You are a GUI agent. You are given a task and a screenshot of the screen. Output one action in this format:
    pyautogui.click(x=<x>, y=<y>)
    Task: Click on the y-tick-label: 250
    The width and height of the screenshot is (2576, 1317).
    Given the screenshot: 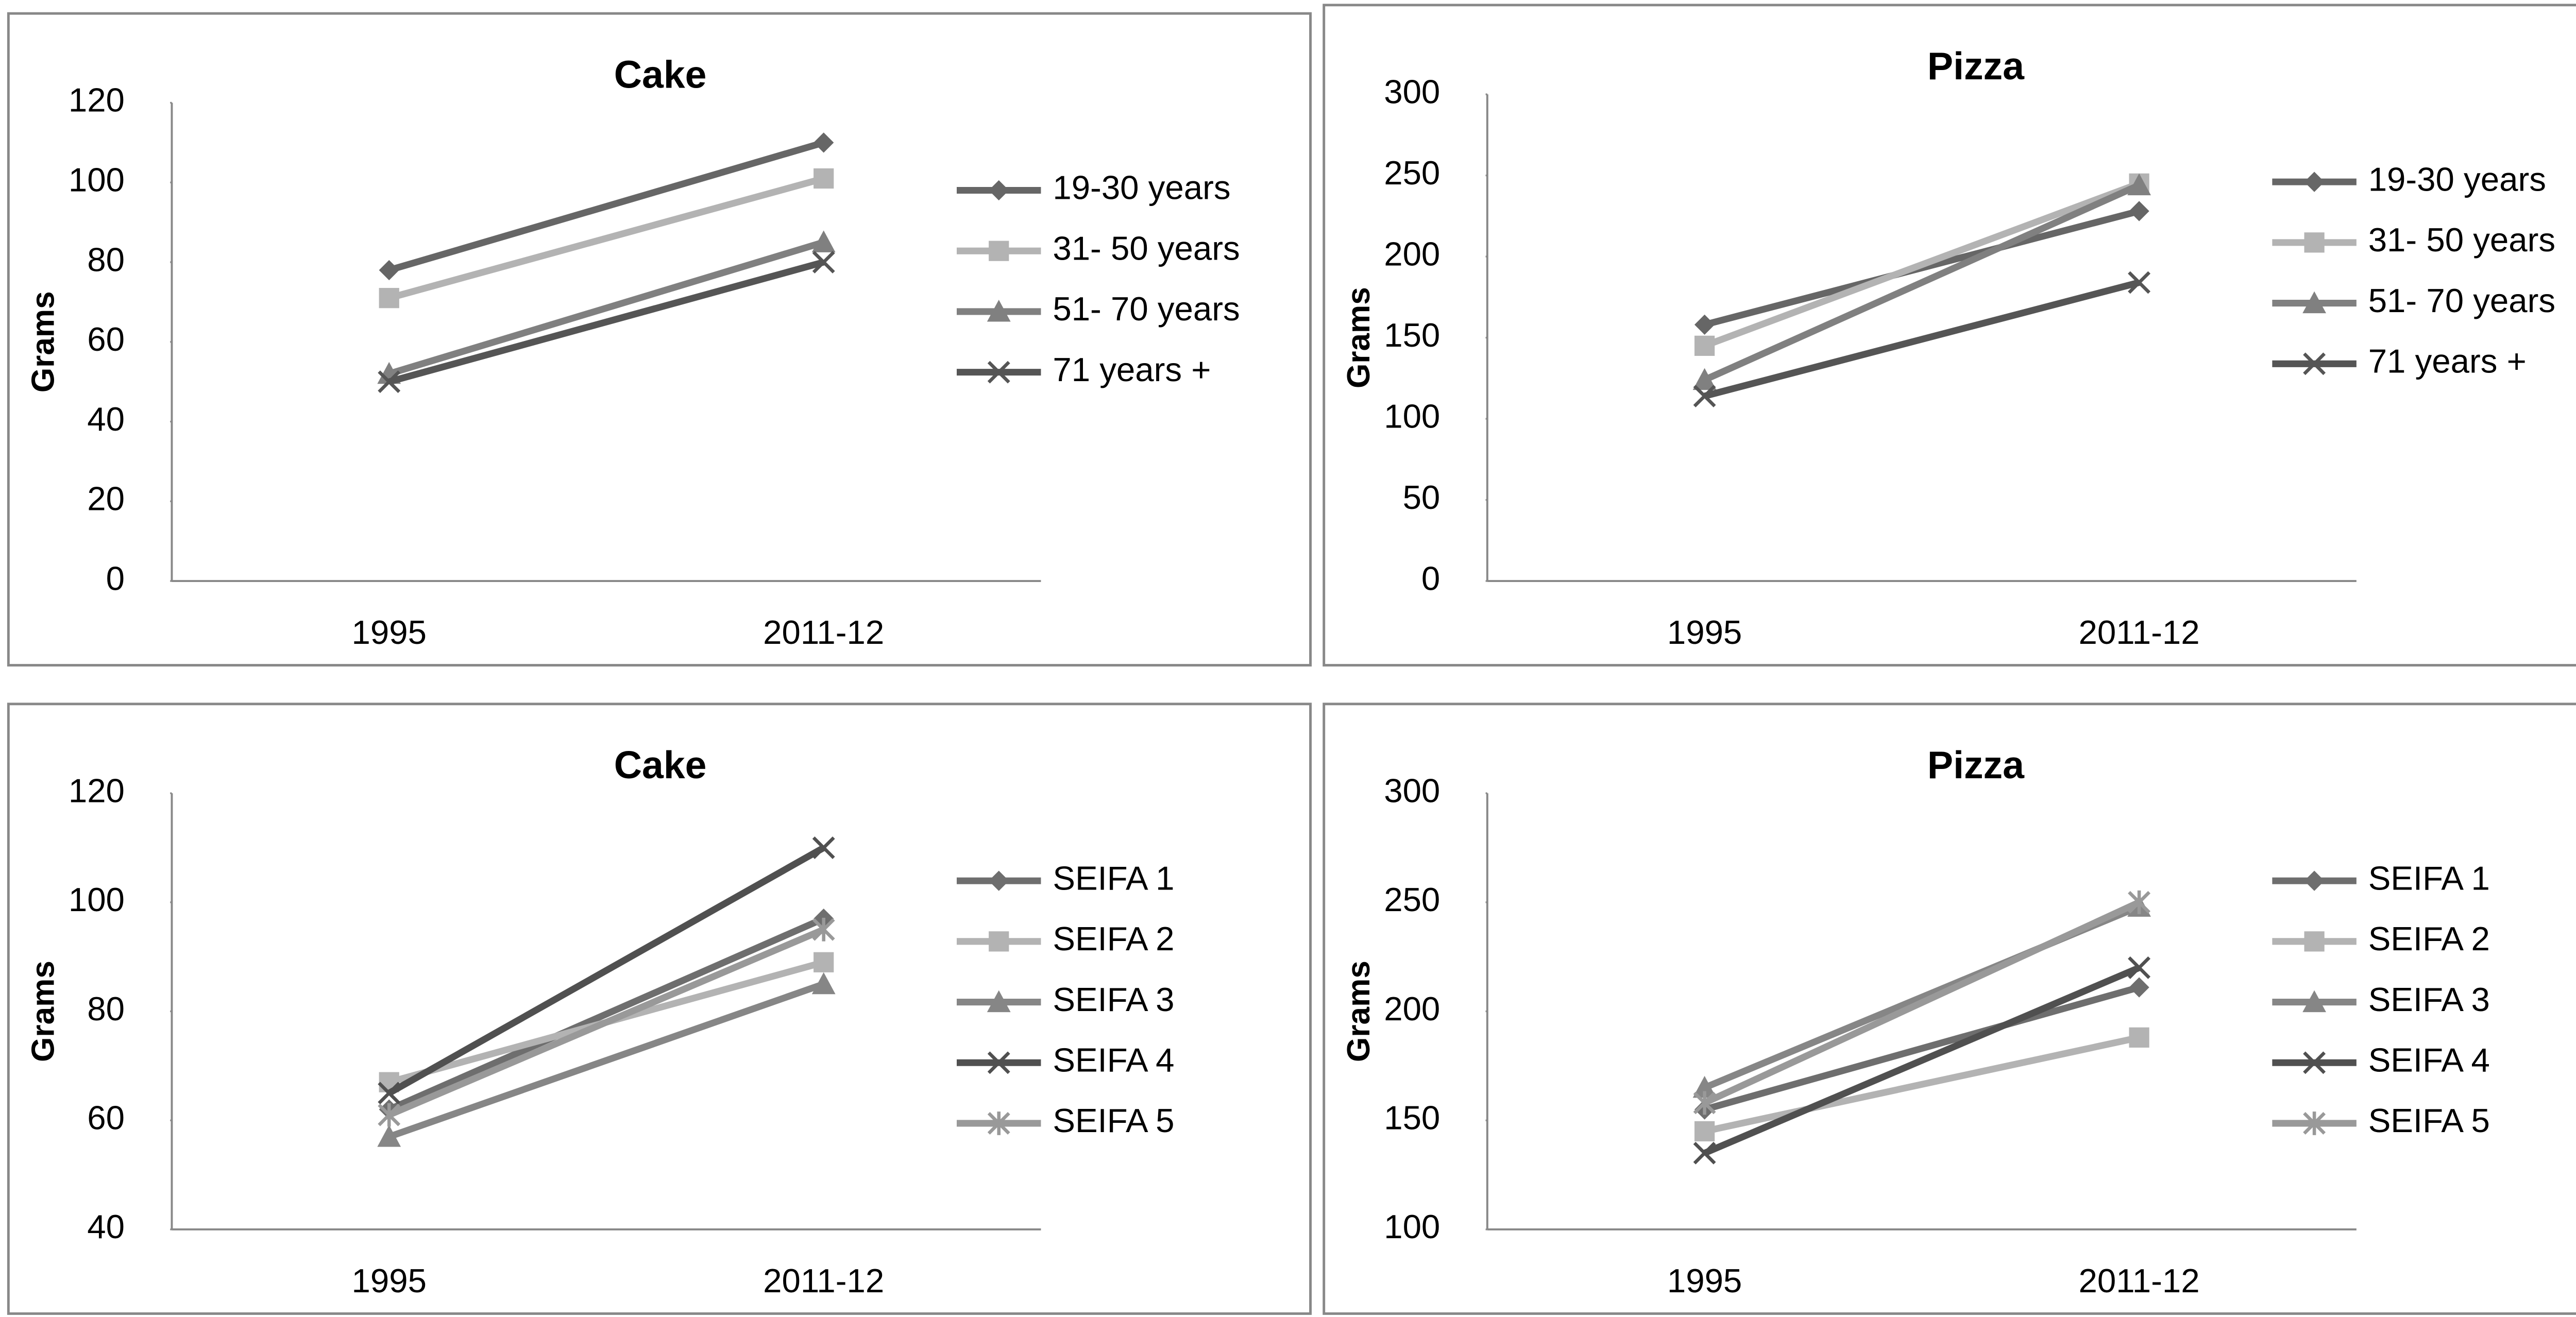 What is the action you would take?
    pyautogui.click(x=1412, y=173)
    